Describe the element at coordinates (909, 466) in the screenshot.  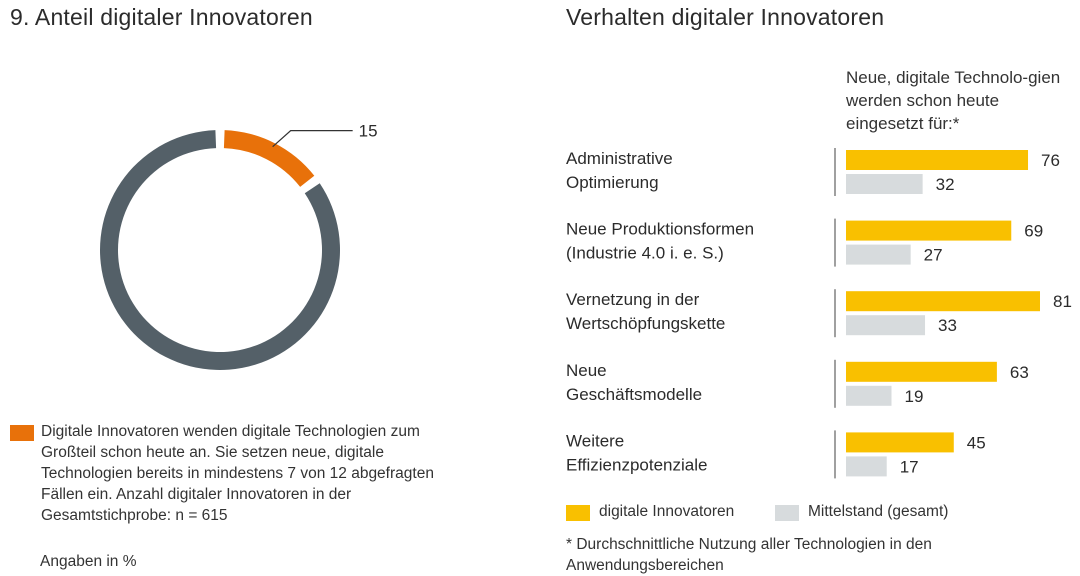
I see `bar-value-label: 17` at that location.